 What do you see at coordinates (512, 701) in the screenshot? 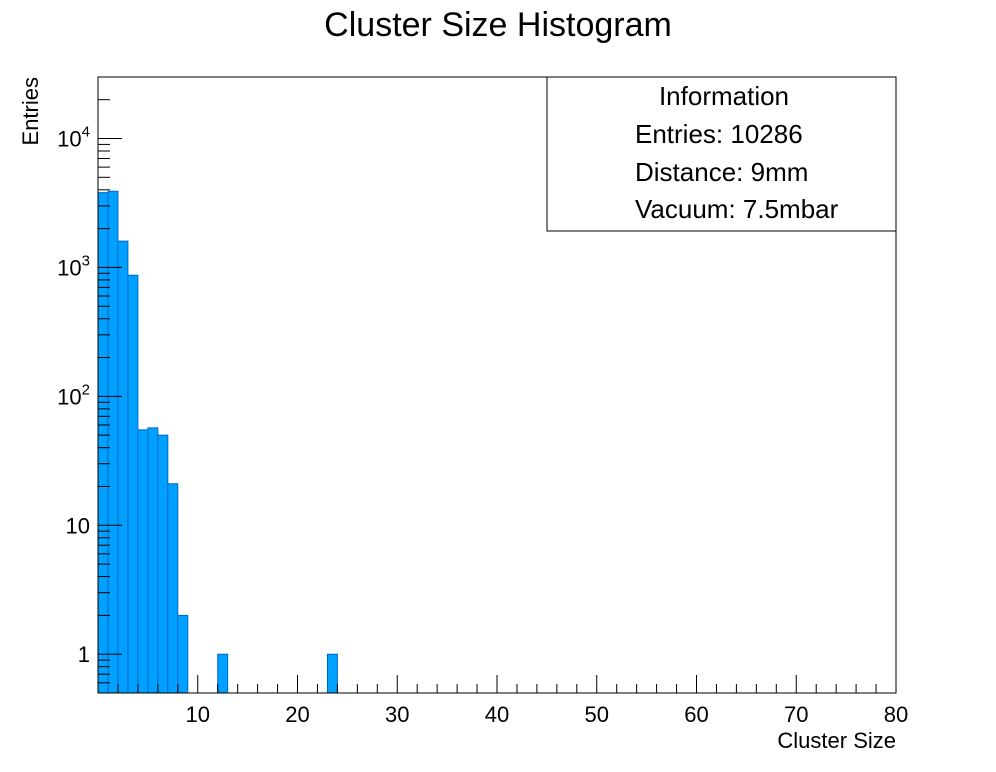
I see `x-axis-ticks: 10 20 30 40 50 60 70 80` at bounding box center [512, 701].